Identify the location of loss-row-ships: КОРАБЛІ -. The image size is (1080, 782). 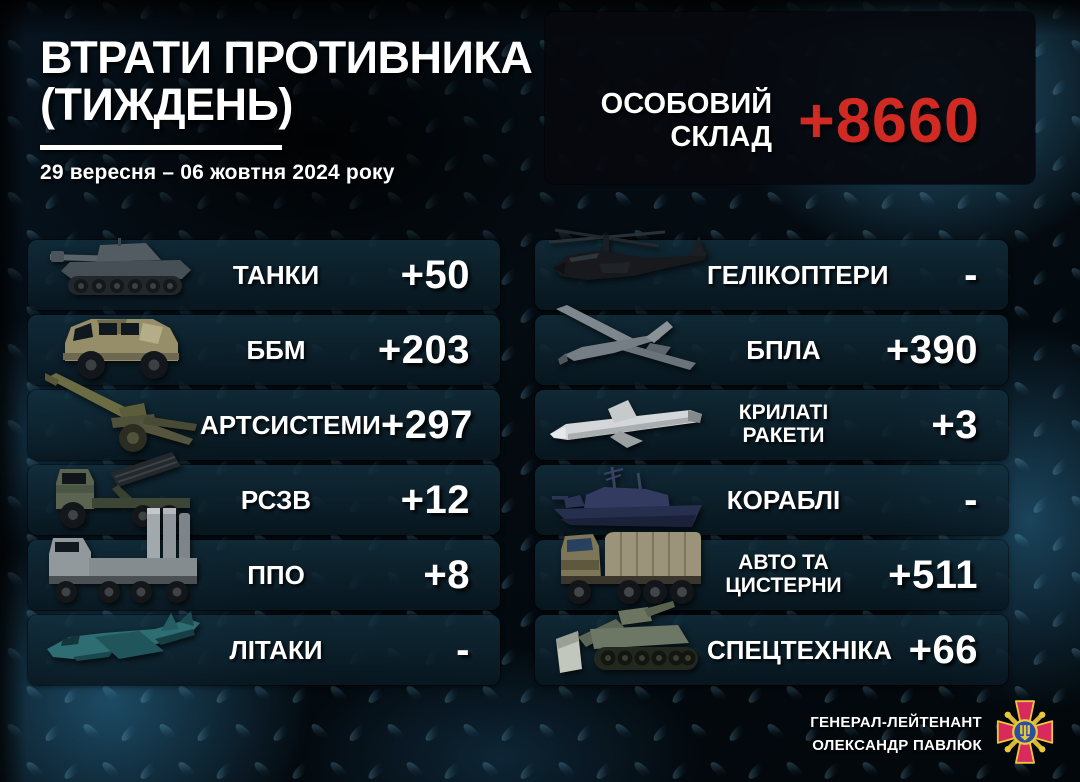
(771, 500).